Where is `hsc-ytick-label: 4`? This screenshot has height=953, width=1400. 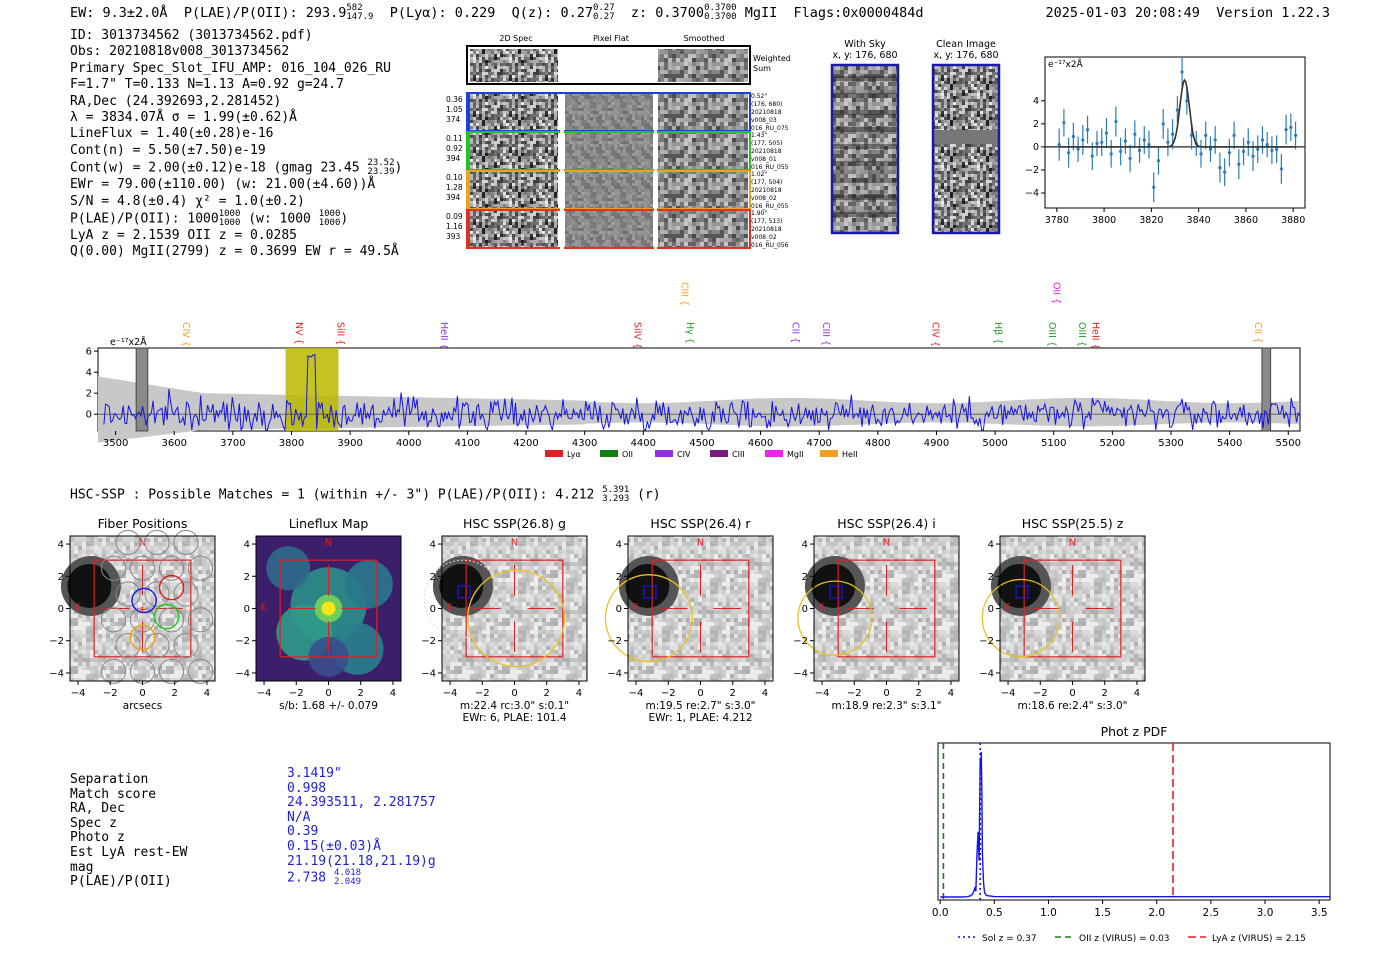 hsc-ytick-label: 4 is located at coordinates (619, 545).